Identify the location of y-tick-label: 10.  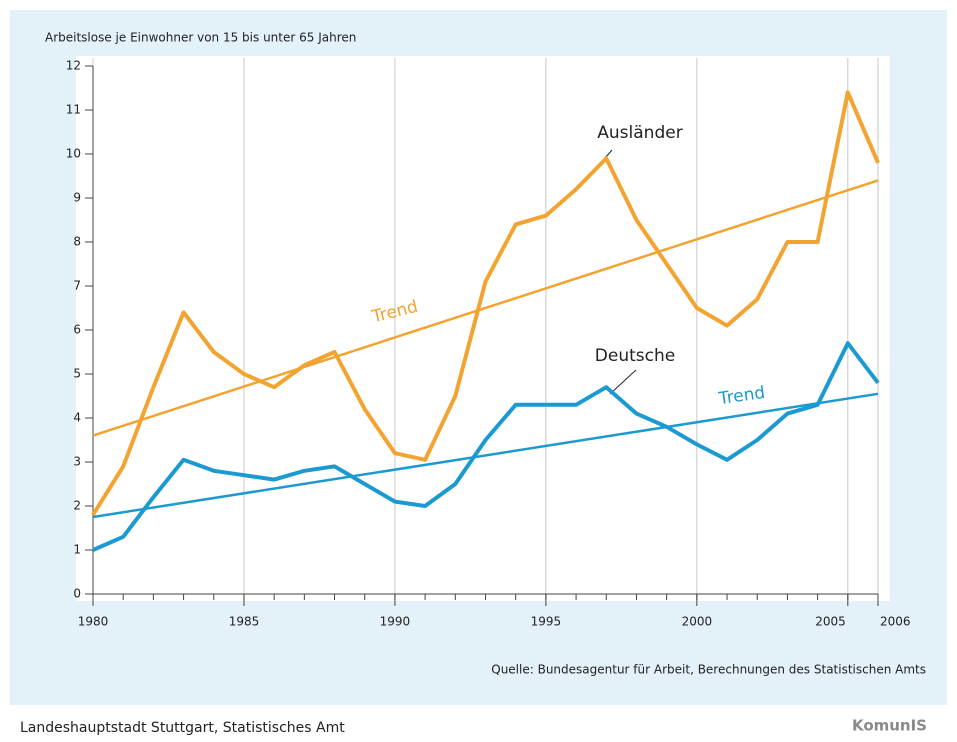
(73, 154).